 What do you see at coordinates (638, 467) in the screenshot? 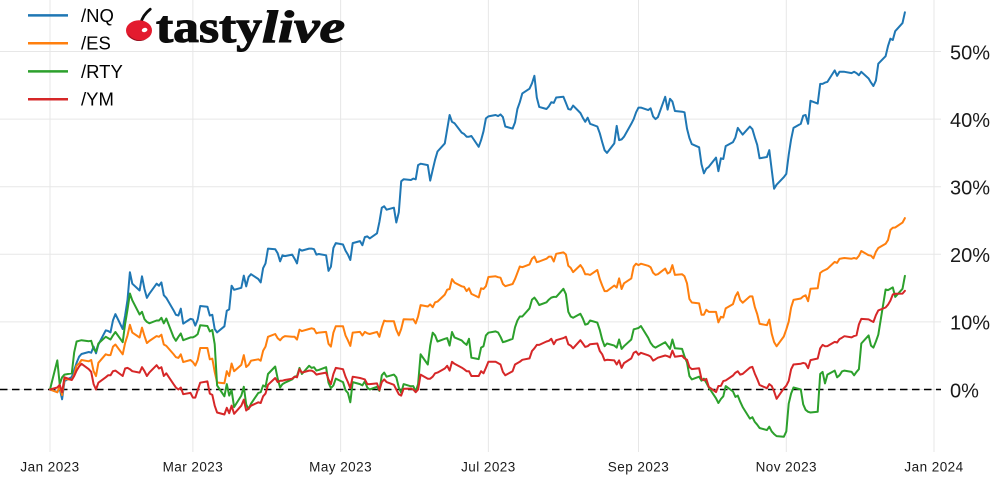
I see `svg-text: Sep 2023` at bounding box center [638, 467].